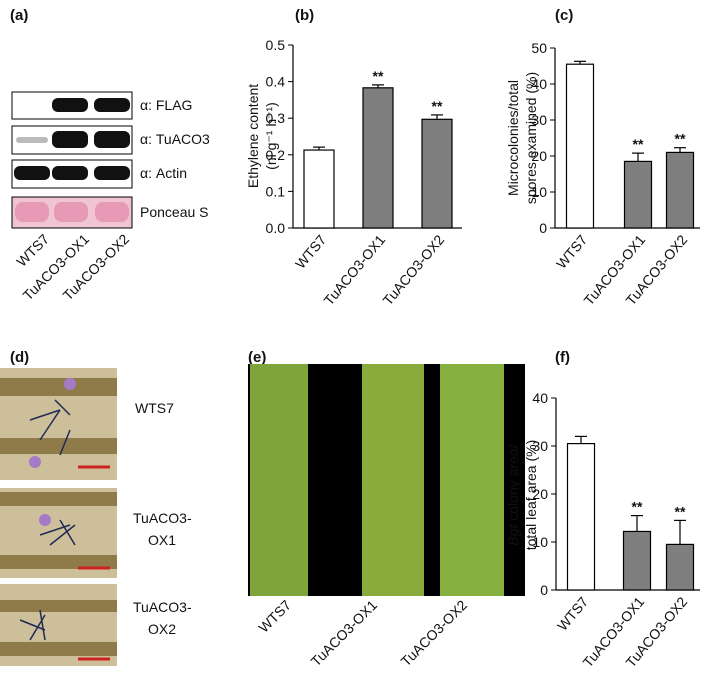  What do you see at coordinates (32, 250) in the screenshot?
I see `lane-label: WTS7` at bounding box center [32, 250].